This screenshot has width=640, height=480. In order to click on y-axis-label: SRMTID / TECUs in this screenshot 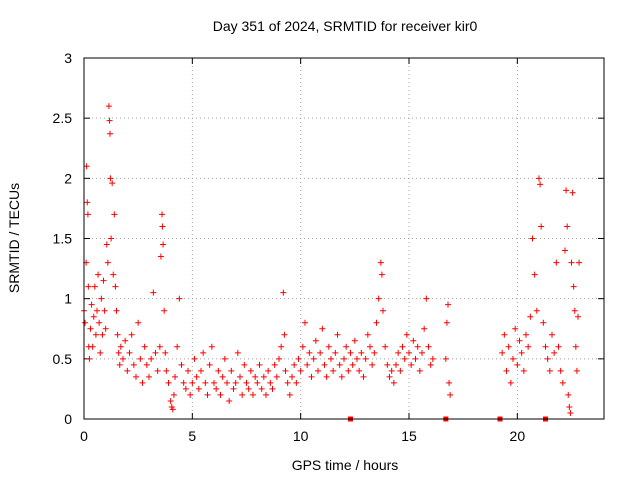, I will do `click(14, 238)`.